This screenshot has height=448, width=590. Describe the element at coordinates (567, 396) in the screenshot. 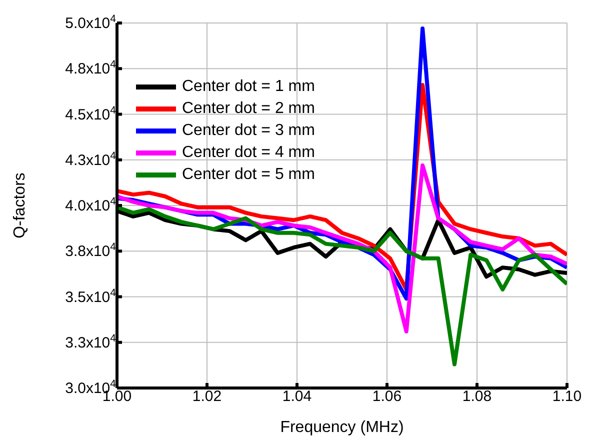

I see `x-tick-label: 1.10` at that location.